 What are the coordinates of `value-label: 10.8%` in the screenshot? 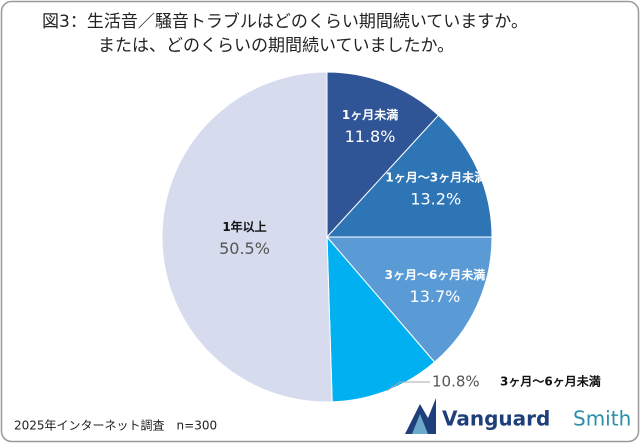 It's located at (456, 382).